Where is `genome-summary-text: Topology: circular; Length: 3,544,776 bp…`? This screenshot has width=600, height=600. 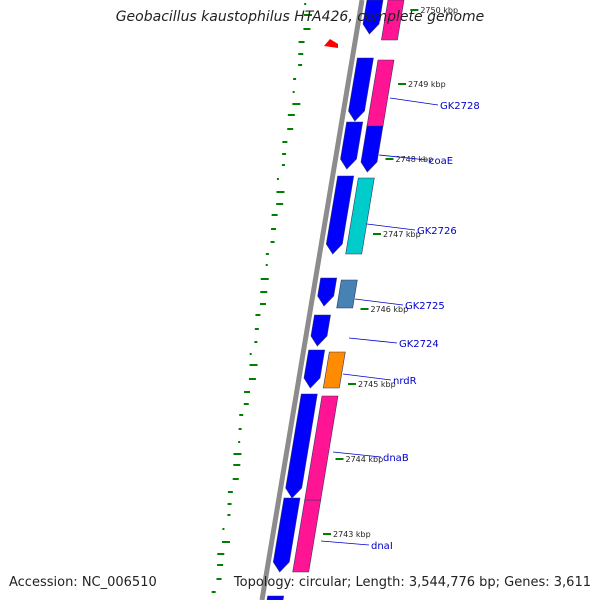 genome-summary-text: Topology: circular; Length: 3,544,776 bp… is located at coordinates (412, 582).